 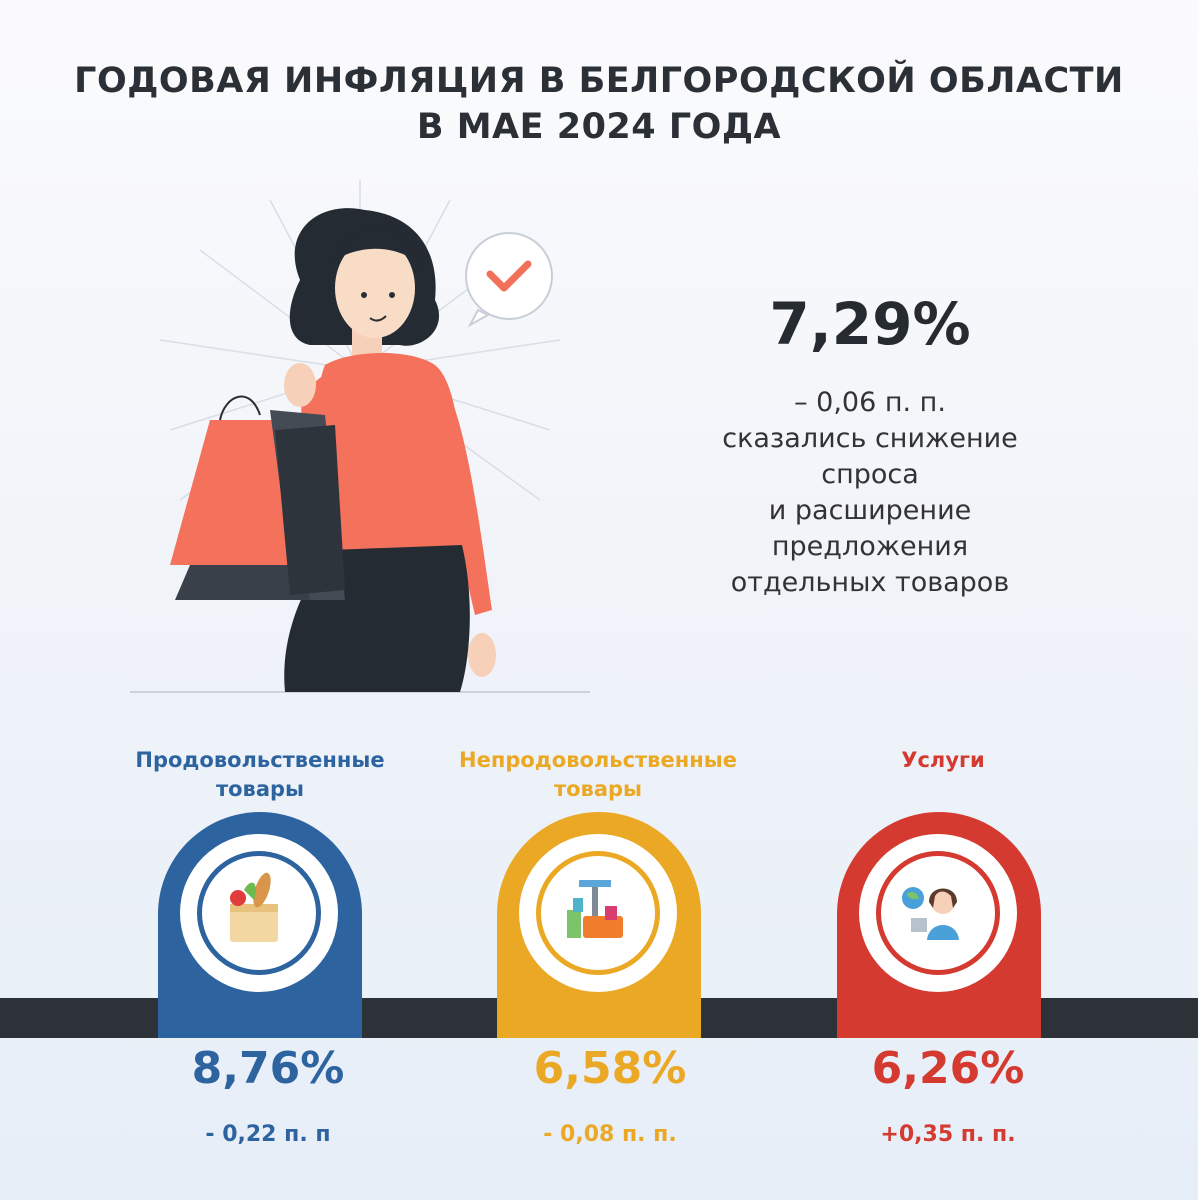 I want to click on grocery-bag-icon, so click(x=254, y=907).